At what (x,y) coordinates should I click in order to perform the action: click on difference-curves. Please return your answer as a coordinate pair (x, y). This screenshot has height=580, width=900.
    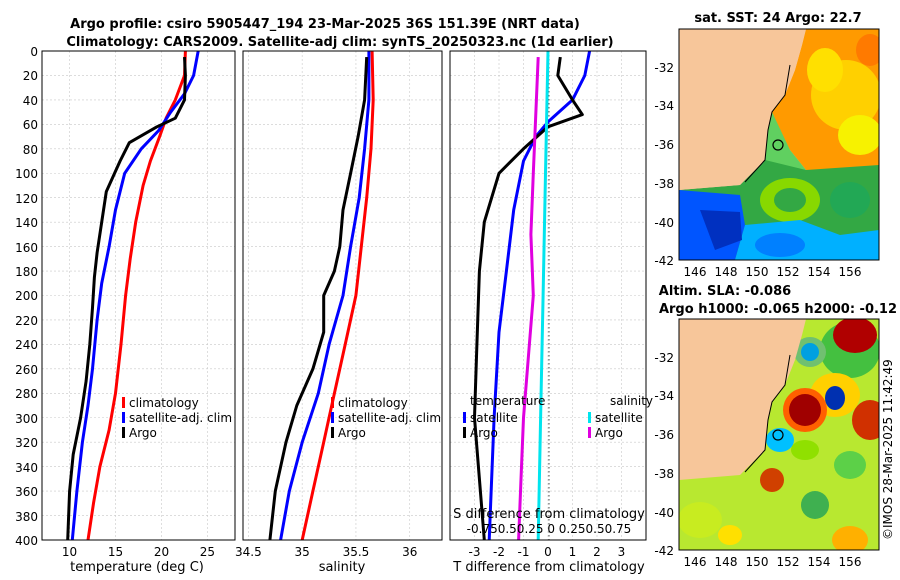
    Looking at the image, I should click on (532, 295).